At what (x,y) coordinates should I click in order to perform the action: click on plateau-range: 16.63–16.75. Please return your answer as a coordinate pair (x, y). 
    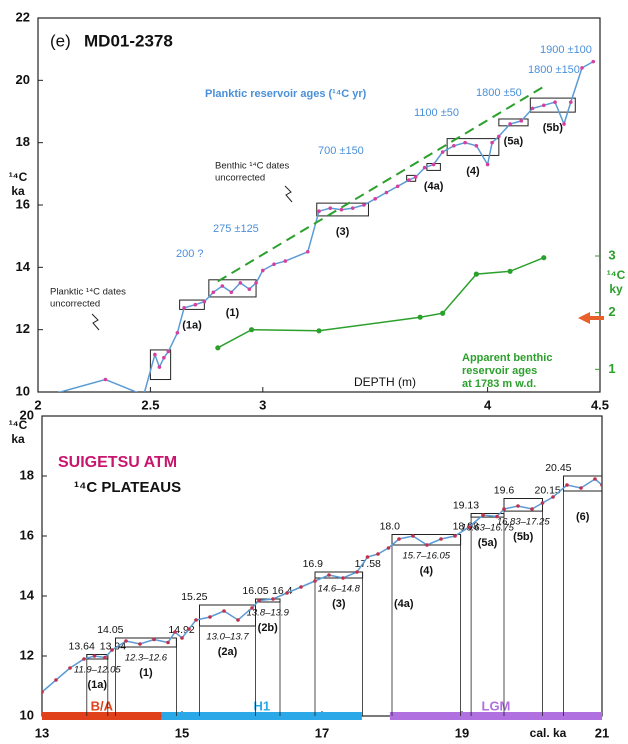
    Looking at the image, I should click on (488, 528).